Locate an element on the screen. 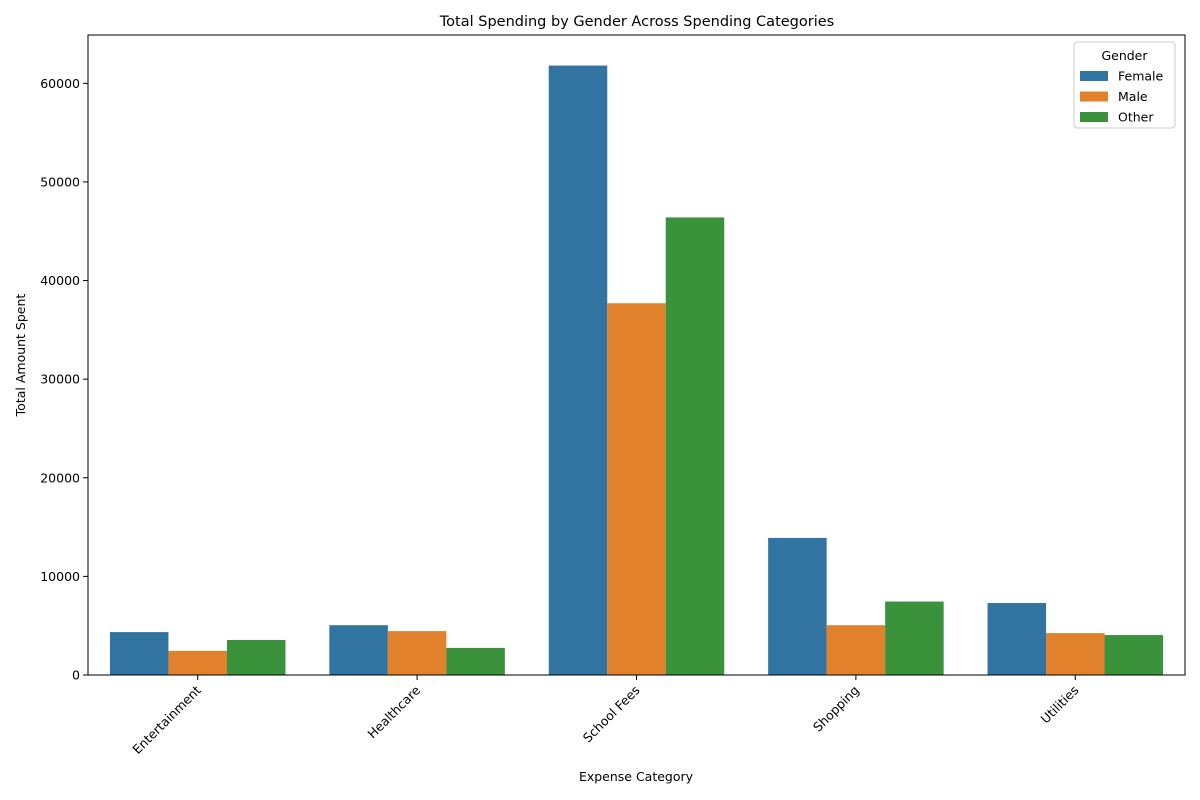  y-tick-label: 50000 is located at coordinates (60, 181).